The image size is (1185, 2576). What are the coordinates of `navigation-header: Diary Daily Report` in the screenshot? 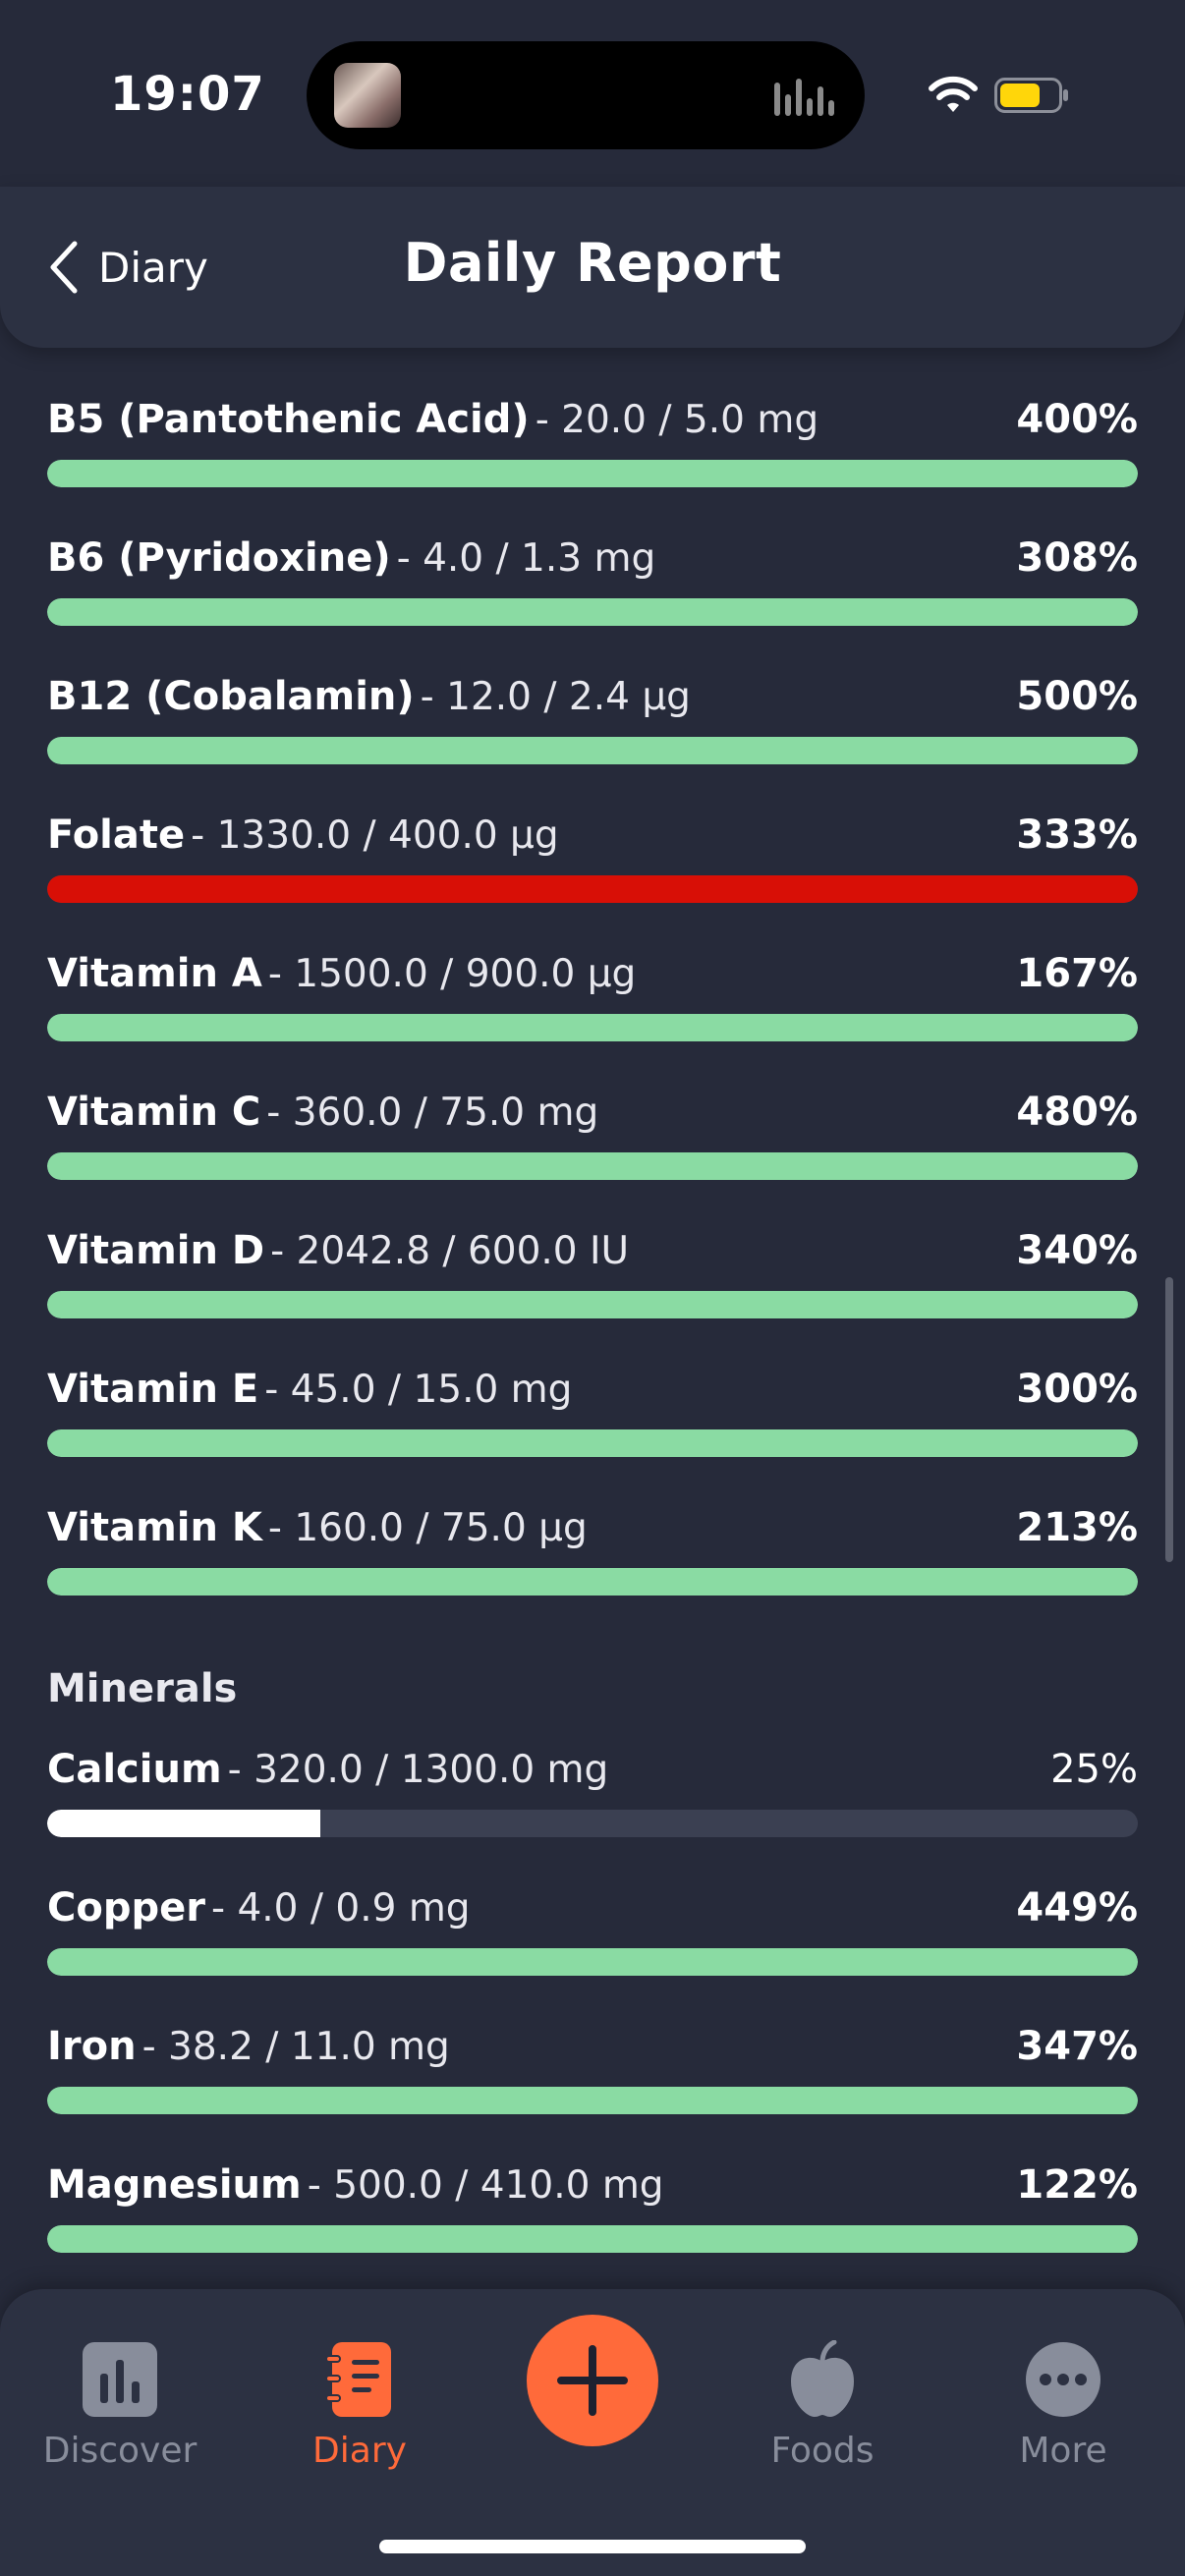 It's located at (592, 267).